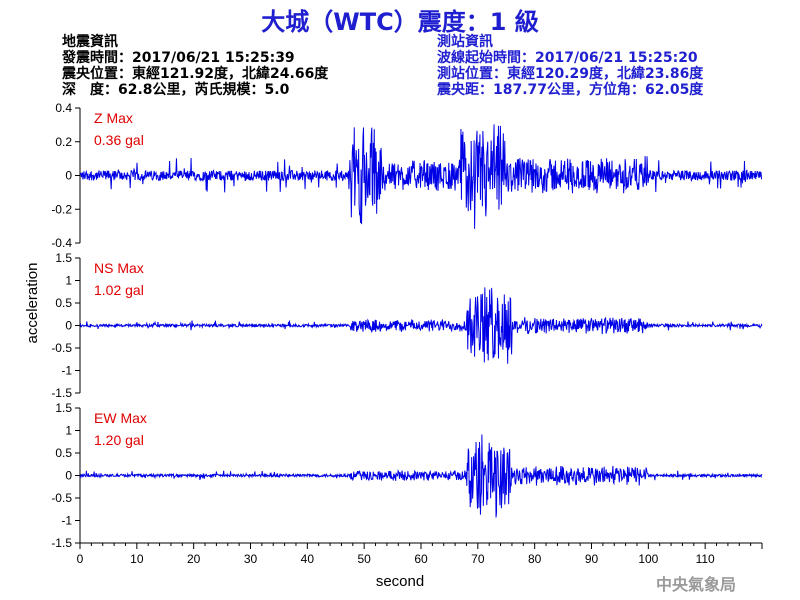 The image size is (800, 600). I want to click on x-tick-label: 70, so click(478, 559).